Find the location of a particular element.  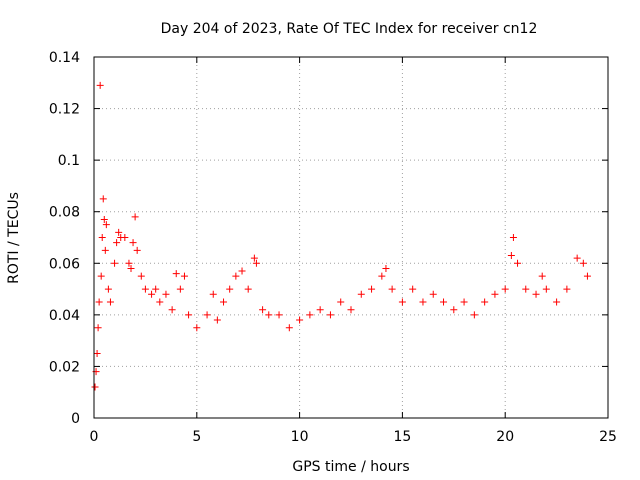

y-tick-label: 0.02 is located at coordinates (64, 367).